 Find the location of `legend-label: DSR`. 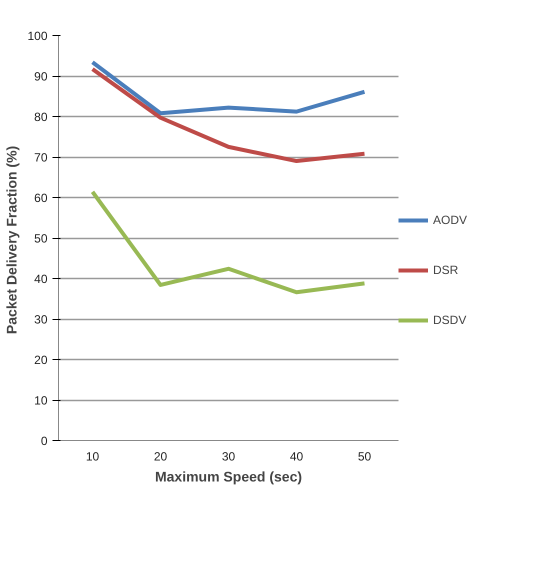

legend-label: DSR is located at coordinates (445, 270).